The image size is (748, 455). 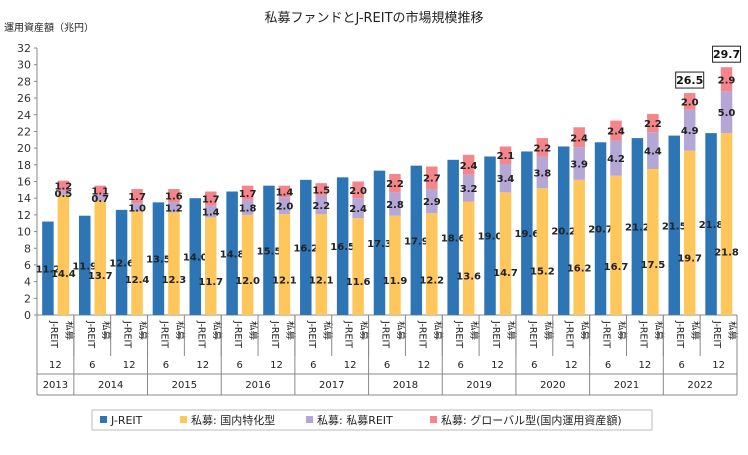 I want to click on data-label-private: 4.2, so click(x=616, y=159).